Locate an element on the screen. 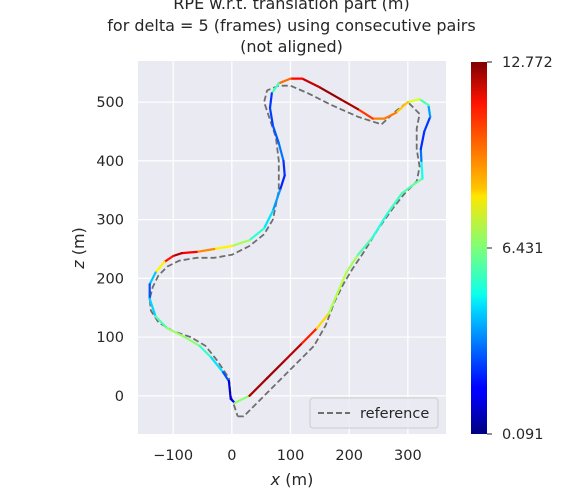 Image resolution: width=574 pixels, height=488 pixels. legend-box is located at coordinates (374, 413).